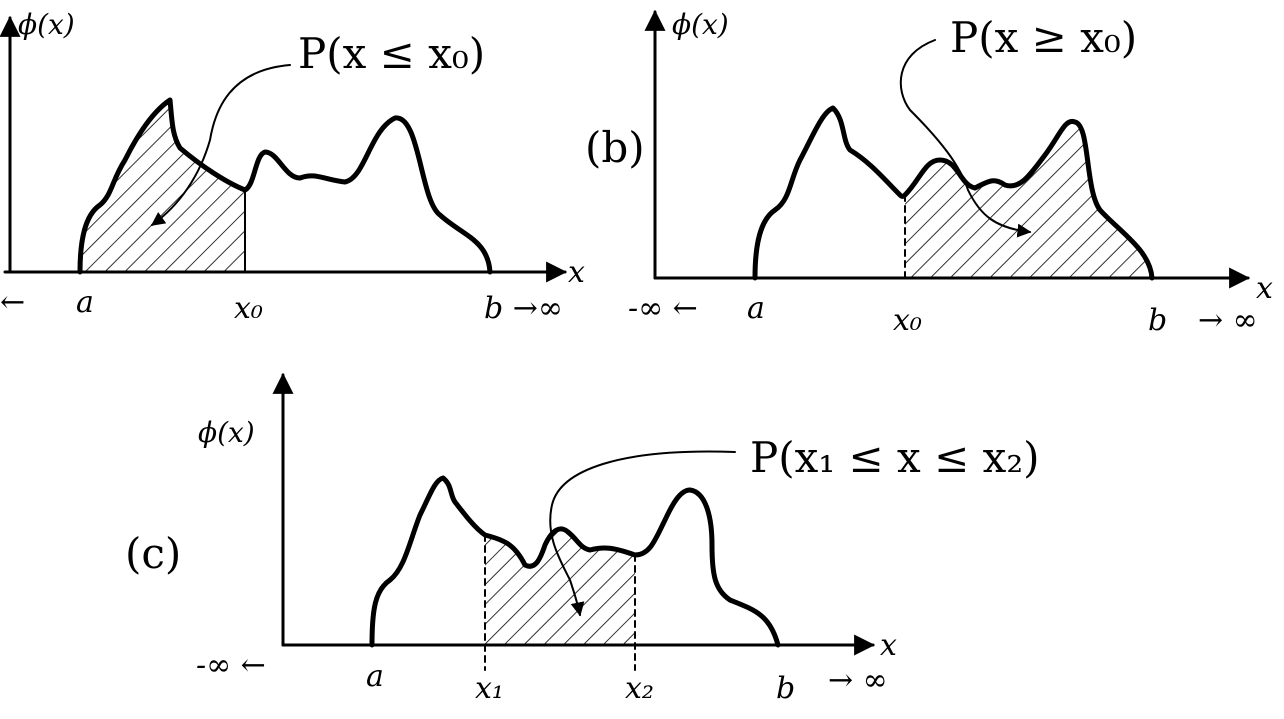  Describe the element at coordinates (858, 680) in the screenshot. I see `panel-c-right-inf: → ∞` at that location.